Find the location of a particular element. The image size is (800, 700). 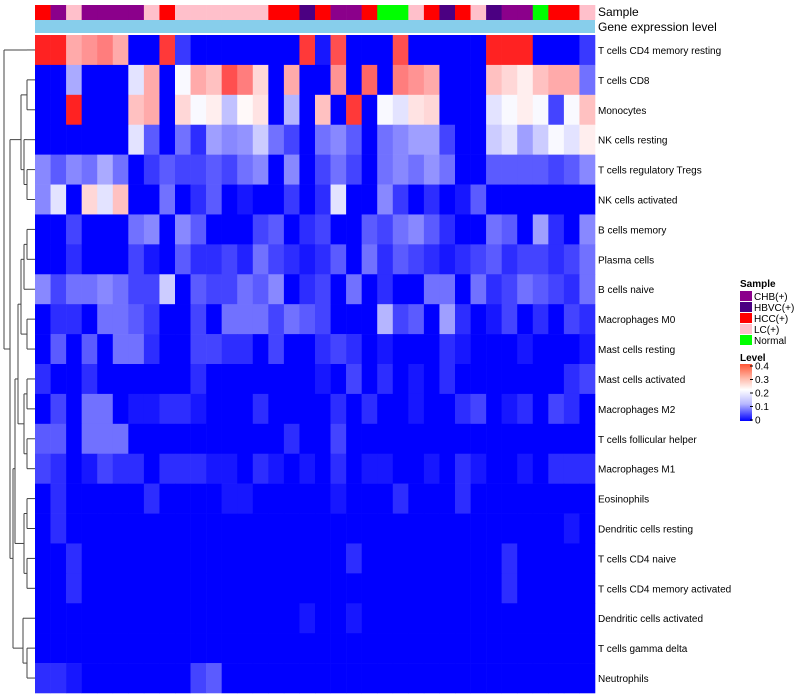

row-label: T cells gamma delta is located at coordinates (643, 649).